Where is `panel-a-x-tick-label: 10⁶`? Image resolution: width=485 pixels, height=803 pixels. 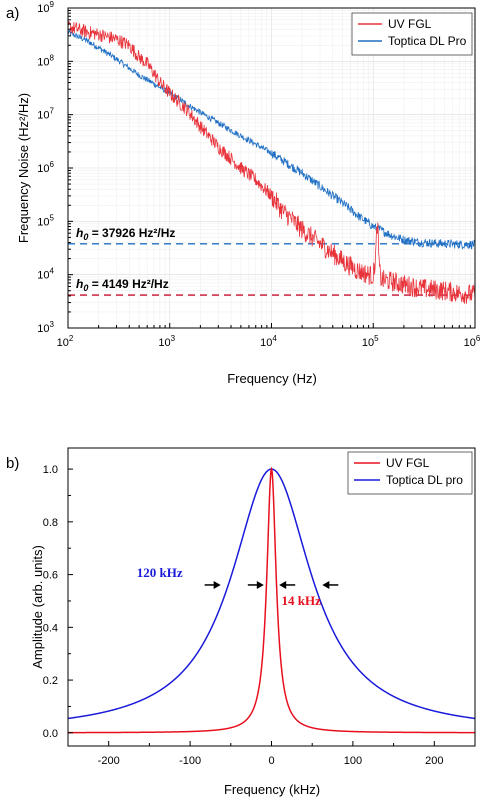
panel-a-x-tick-label: 10⁶ is located at coordinates (472, 341).